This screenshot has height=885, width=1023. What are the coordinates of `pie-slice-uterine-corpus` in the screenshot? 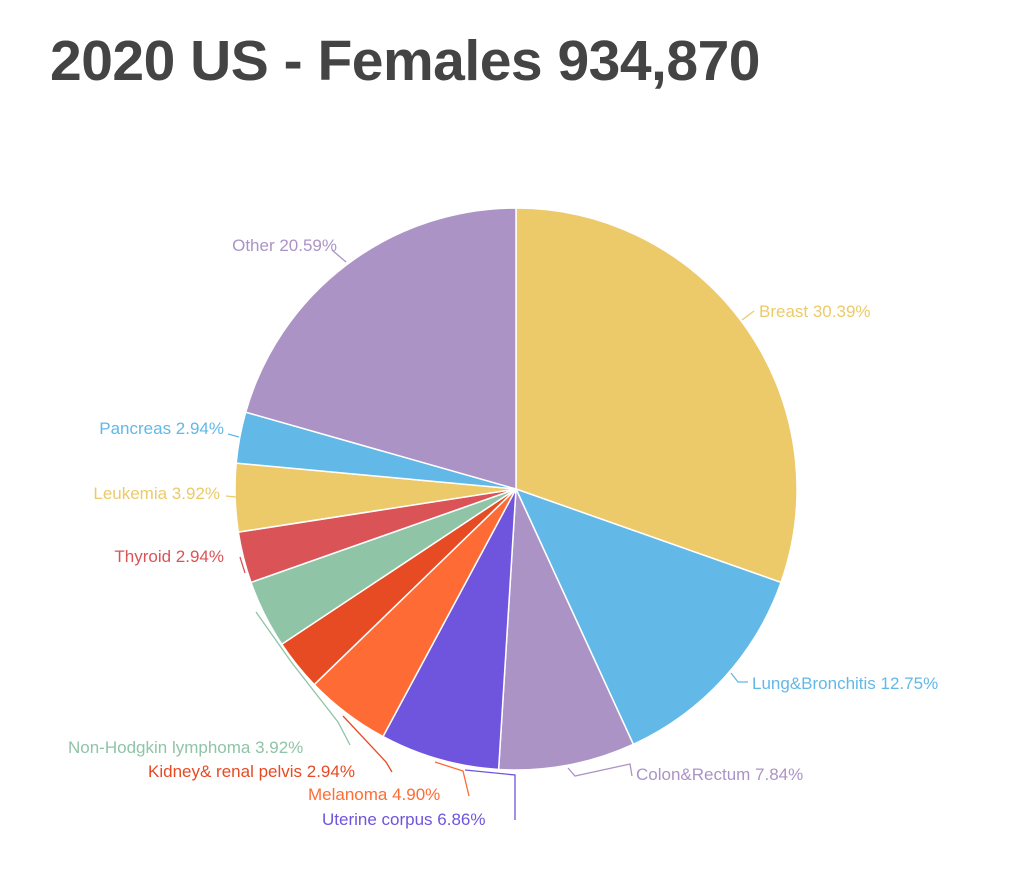 It's located at (449, 629).